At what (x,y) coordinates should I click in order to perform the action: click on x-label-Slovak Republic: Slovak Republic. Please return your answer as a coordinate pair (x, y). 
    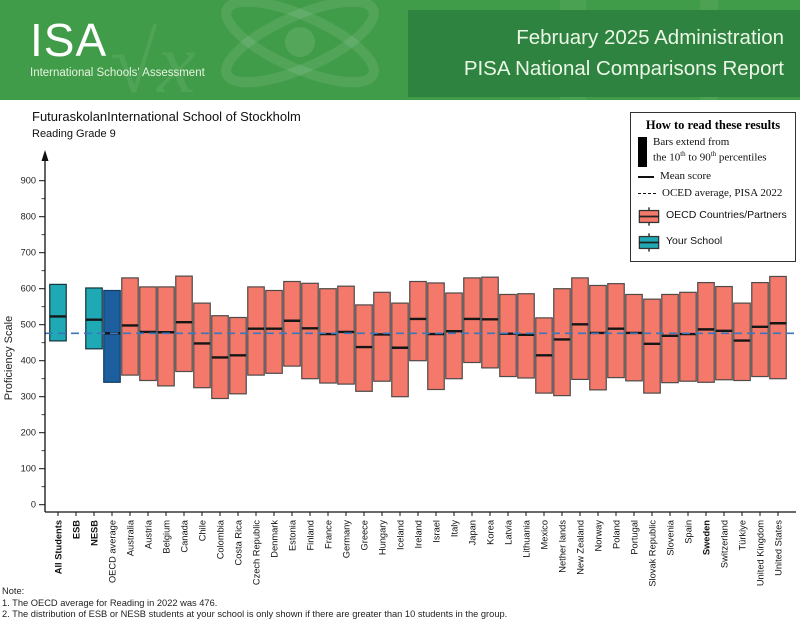
    Looking at the image, I should click on (652, 553).